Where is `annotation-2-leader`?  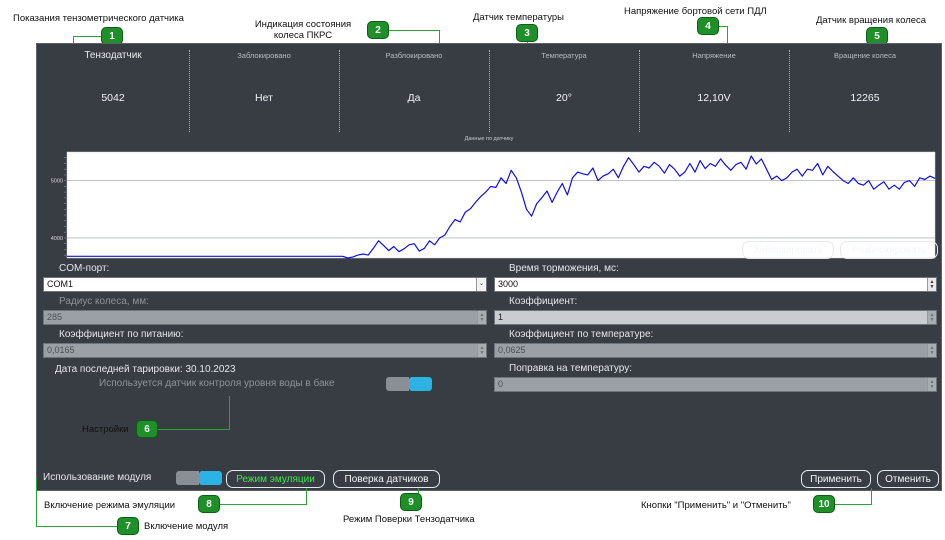 annotation-2-leader is located at coordinates (414, 30).